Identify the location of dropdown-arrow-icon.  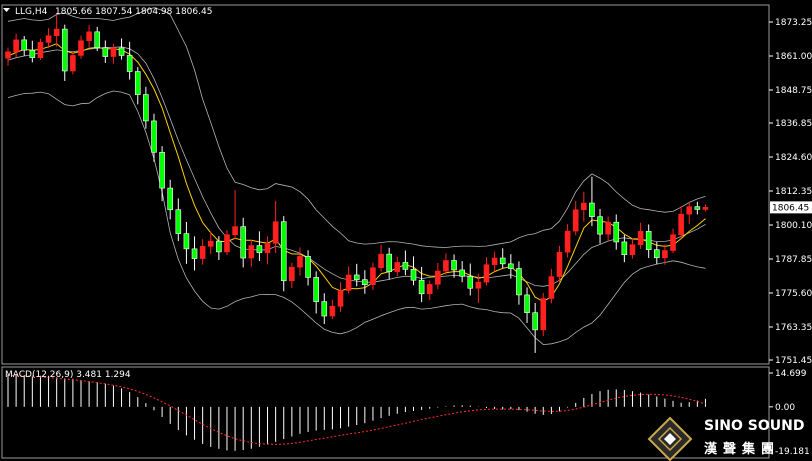
(6, 10).